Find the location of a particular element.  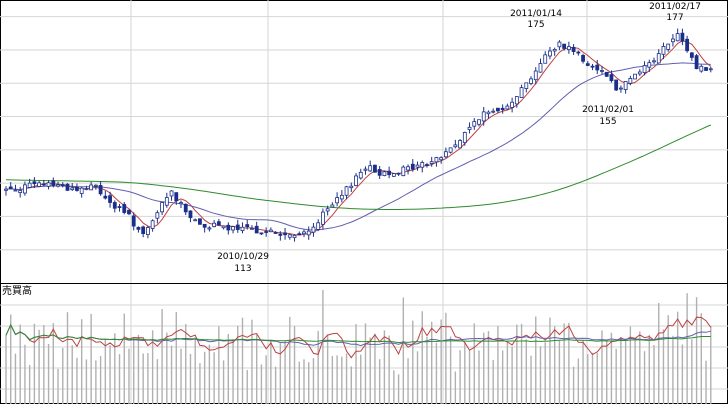

annotation-date: 2010/10/29 is located at coordinates (243, 257).